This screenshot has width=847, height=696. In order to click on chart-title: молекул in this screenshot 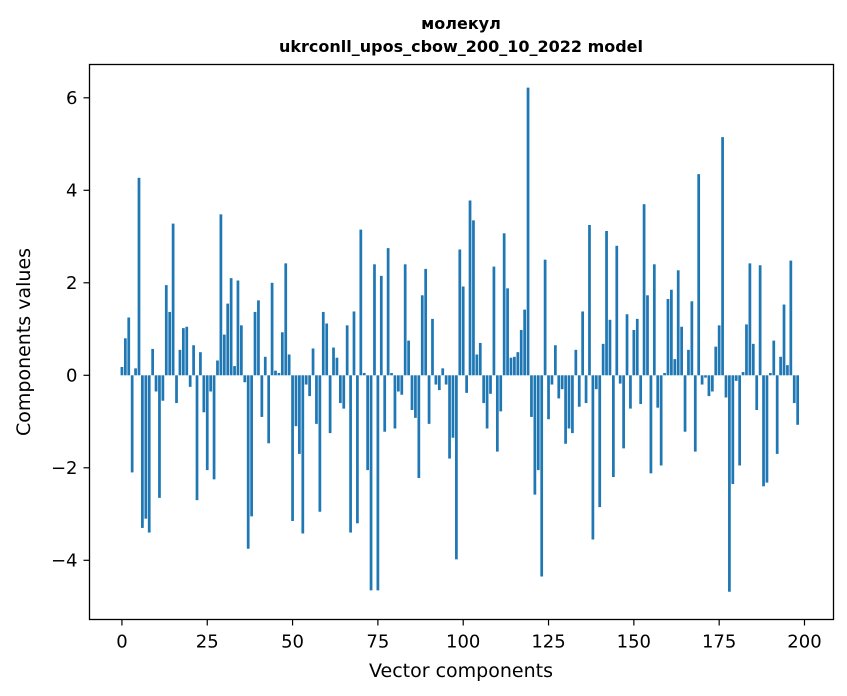, I will do `click(461, 23)`.